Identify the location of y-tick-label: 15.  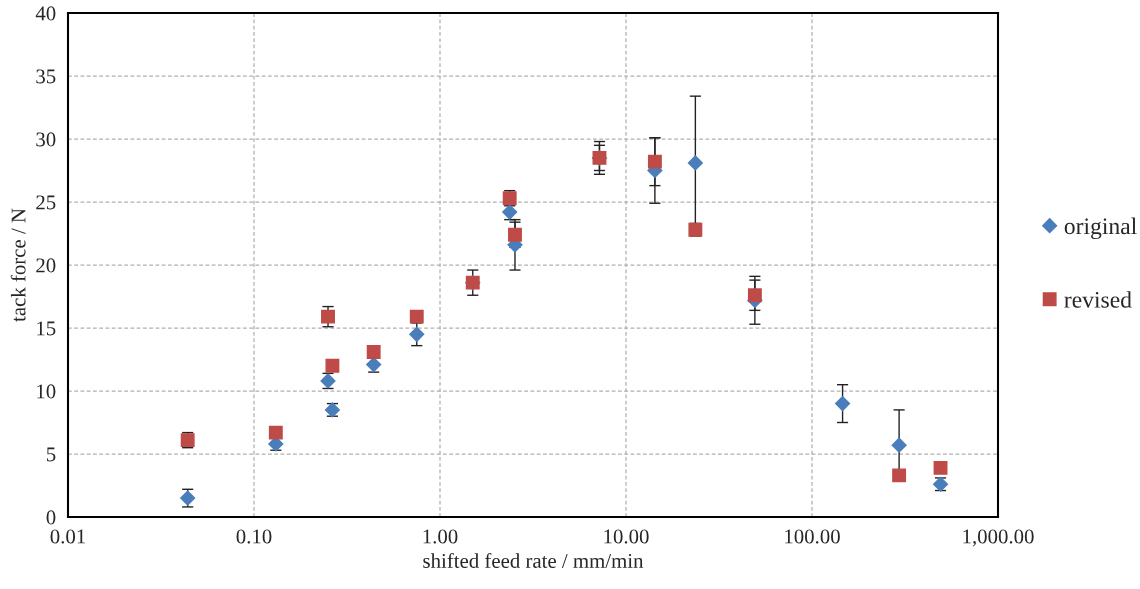
(46, 328).